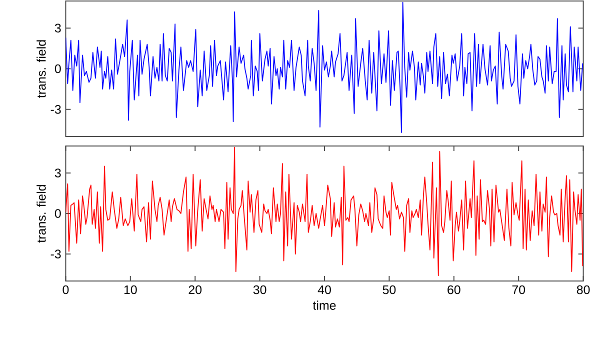  Describe the element at coordinates (130, 289) in the screenshot. I see `x-tick-label: 10` at that location.